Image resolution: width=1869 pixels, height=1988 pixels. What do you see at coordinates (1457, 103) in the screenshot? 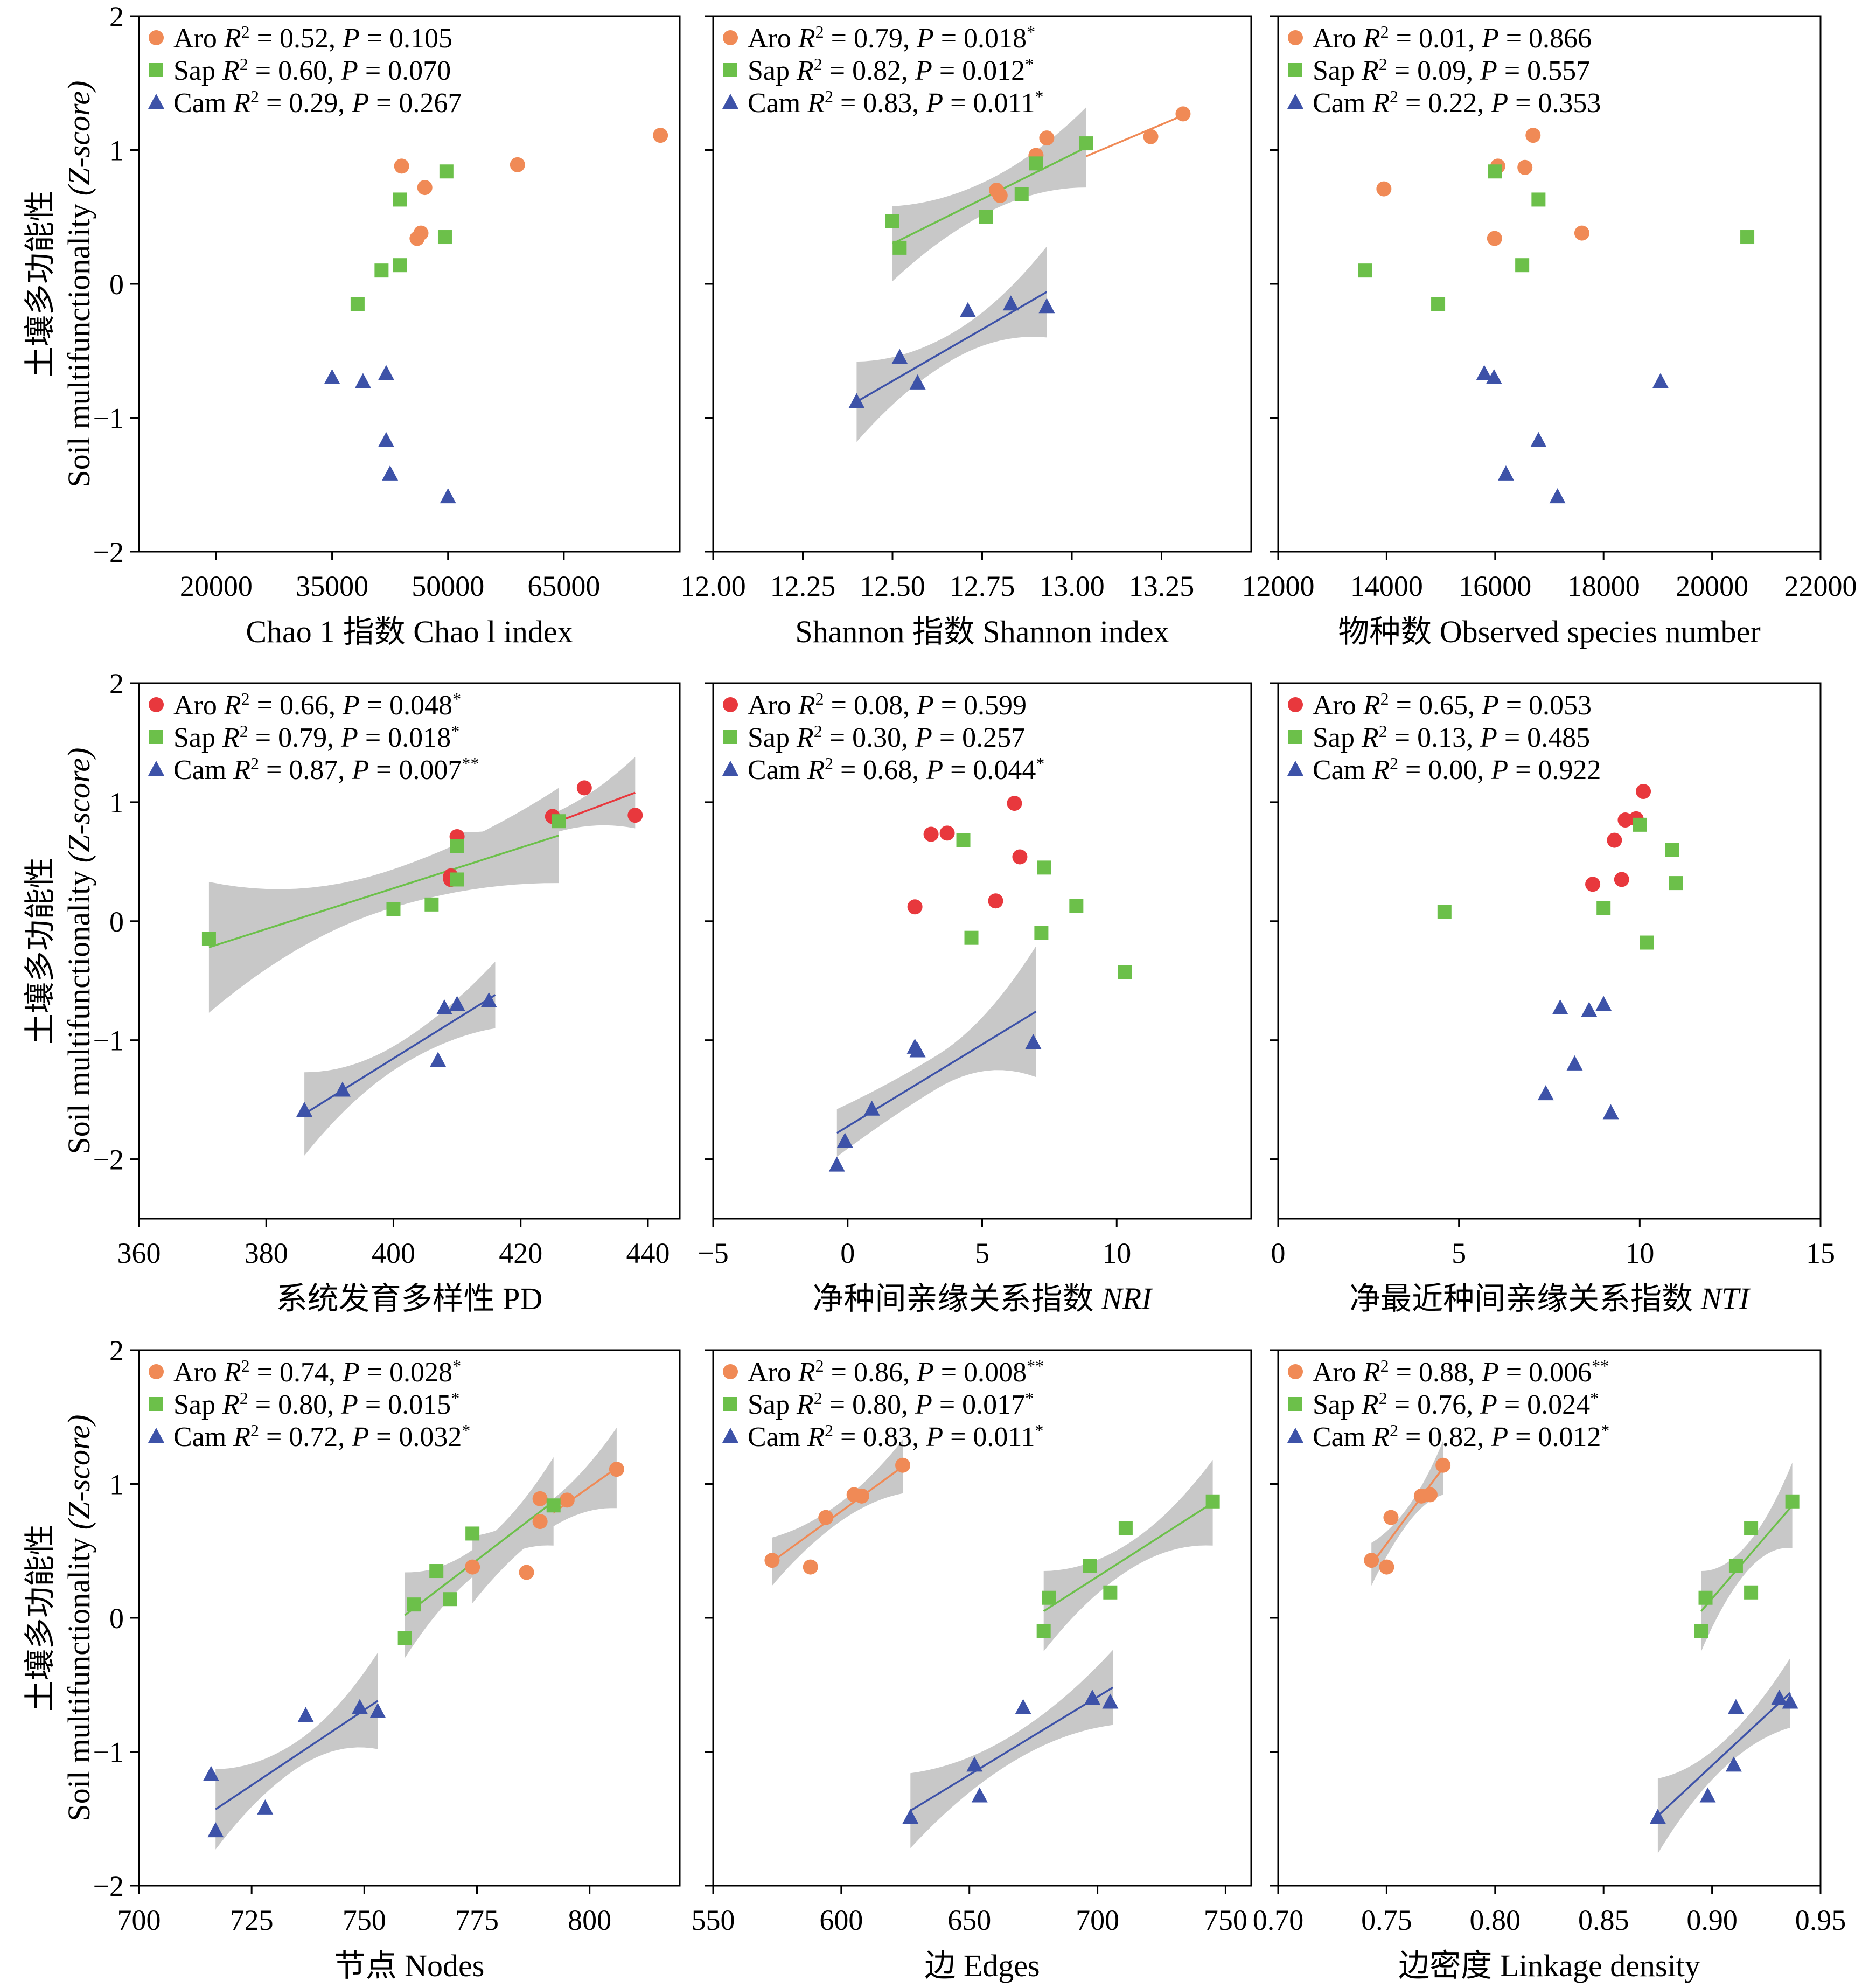
I see `legend-entry-cam: Cam R2 = 0.22, P = 0.353` at bounding box center [1457, 103].